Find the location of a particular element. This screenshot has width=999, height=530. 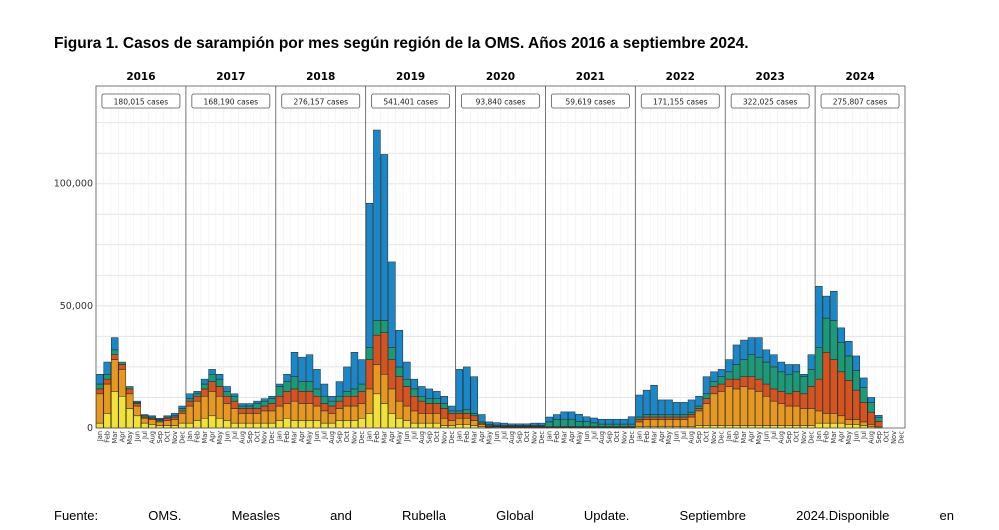

y-tick-label: 50,000 is located at coordinates (76, 306).